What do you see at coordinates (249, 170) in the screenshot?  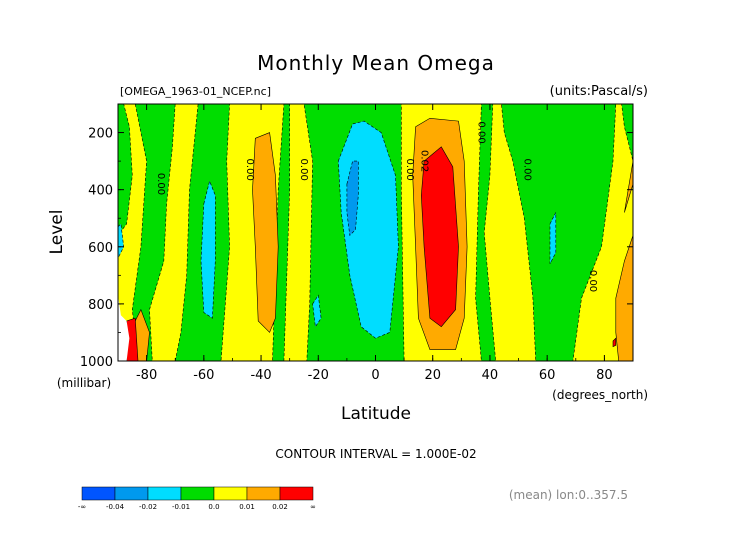 I see `contour-label-1: 0.00` at bounding box center [249, 170].